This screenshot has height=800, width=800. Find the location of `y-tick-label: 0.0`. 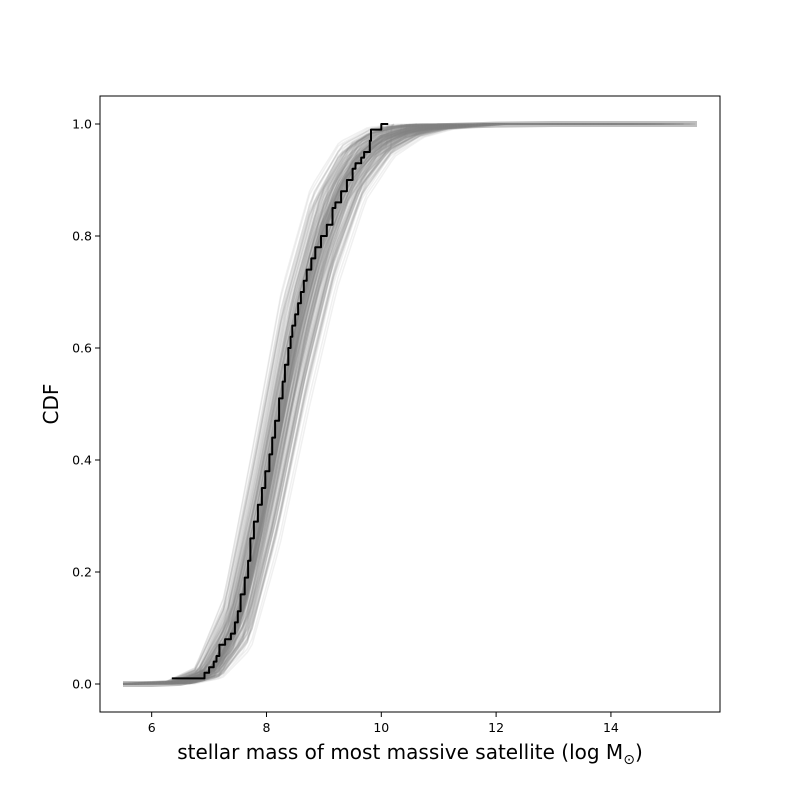

y-tick-label: 0.0 is located at coordinates (82, 684).